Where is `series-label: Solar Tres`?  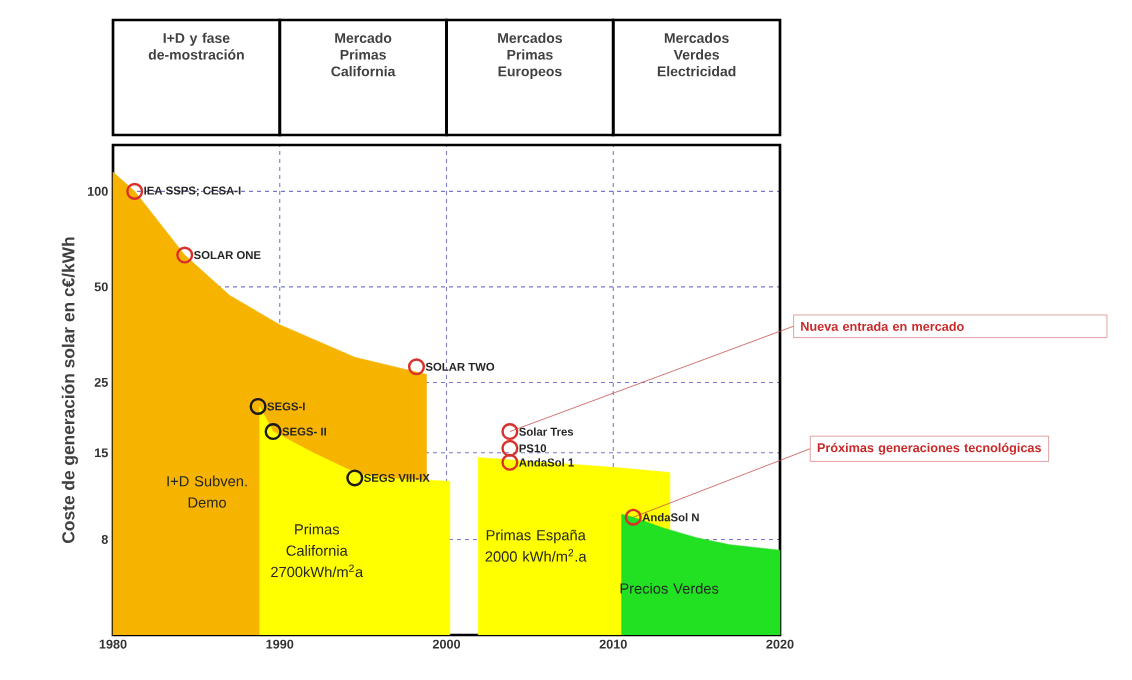
series-label: Solar Tres is located at coordinates (546, 431).